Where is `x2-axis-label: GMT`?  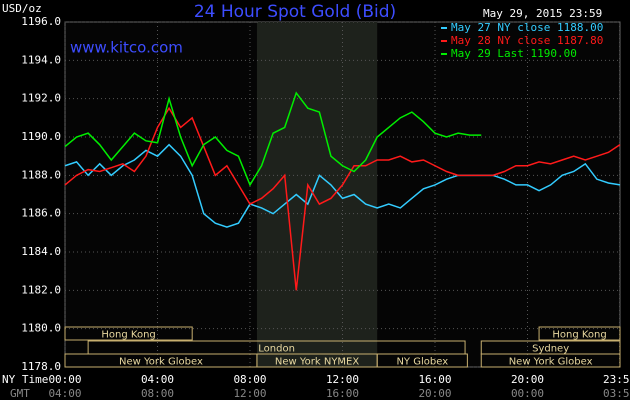 x2-axis-label: GMT is located at coordinates (20, 393).